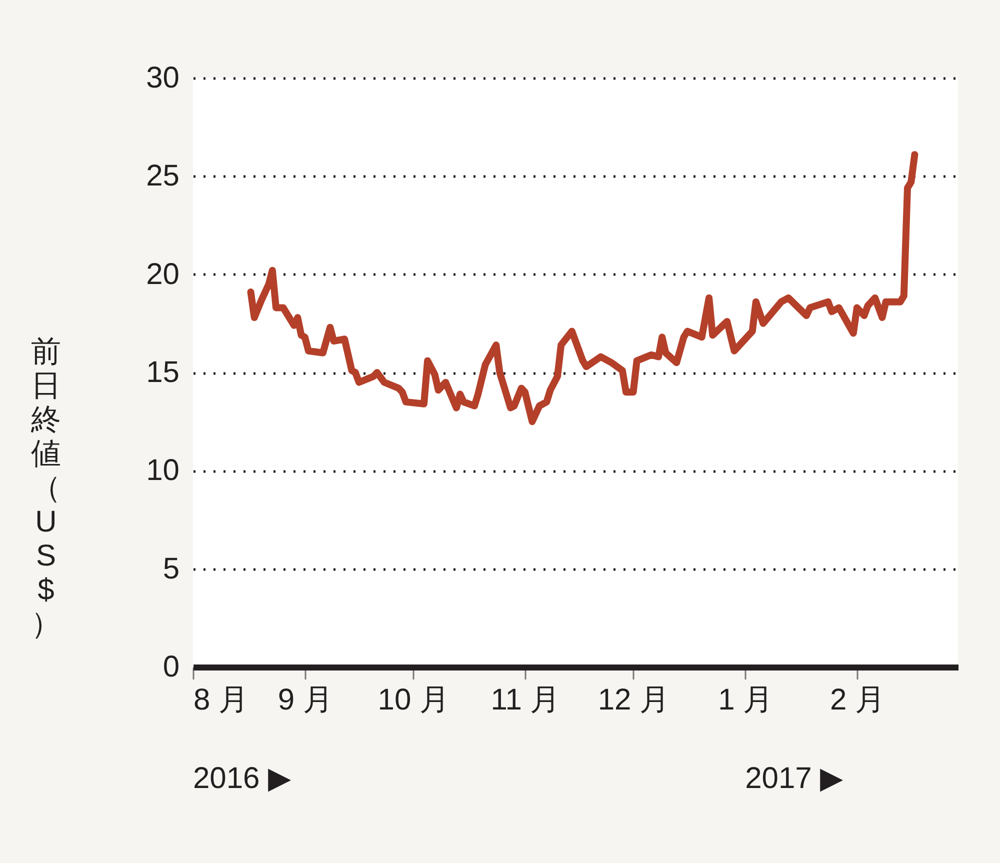  What do you see at coordinates (171, 667) in the screenshot?
I see `y-tick-label: 0` at bounding box center [171, 667].